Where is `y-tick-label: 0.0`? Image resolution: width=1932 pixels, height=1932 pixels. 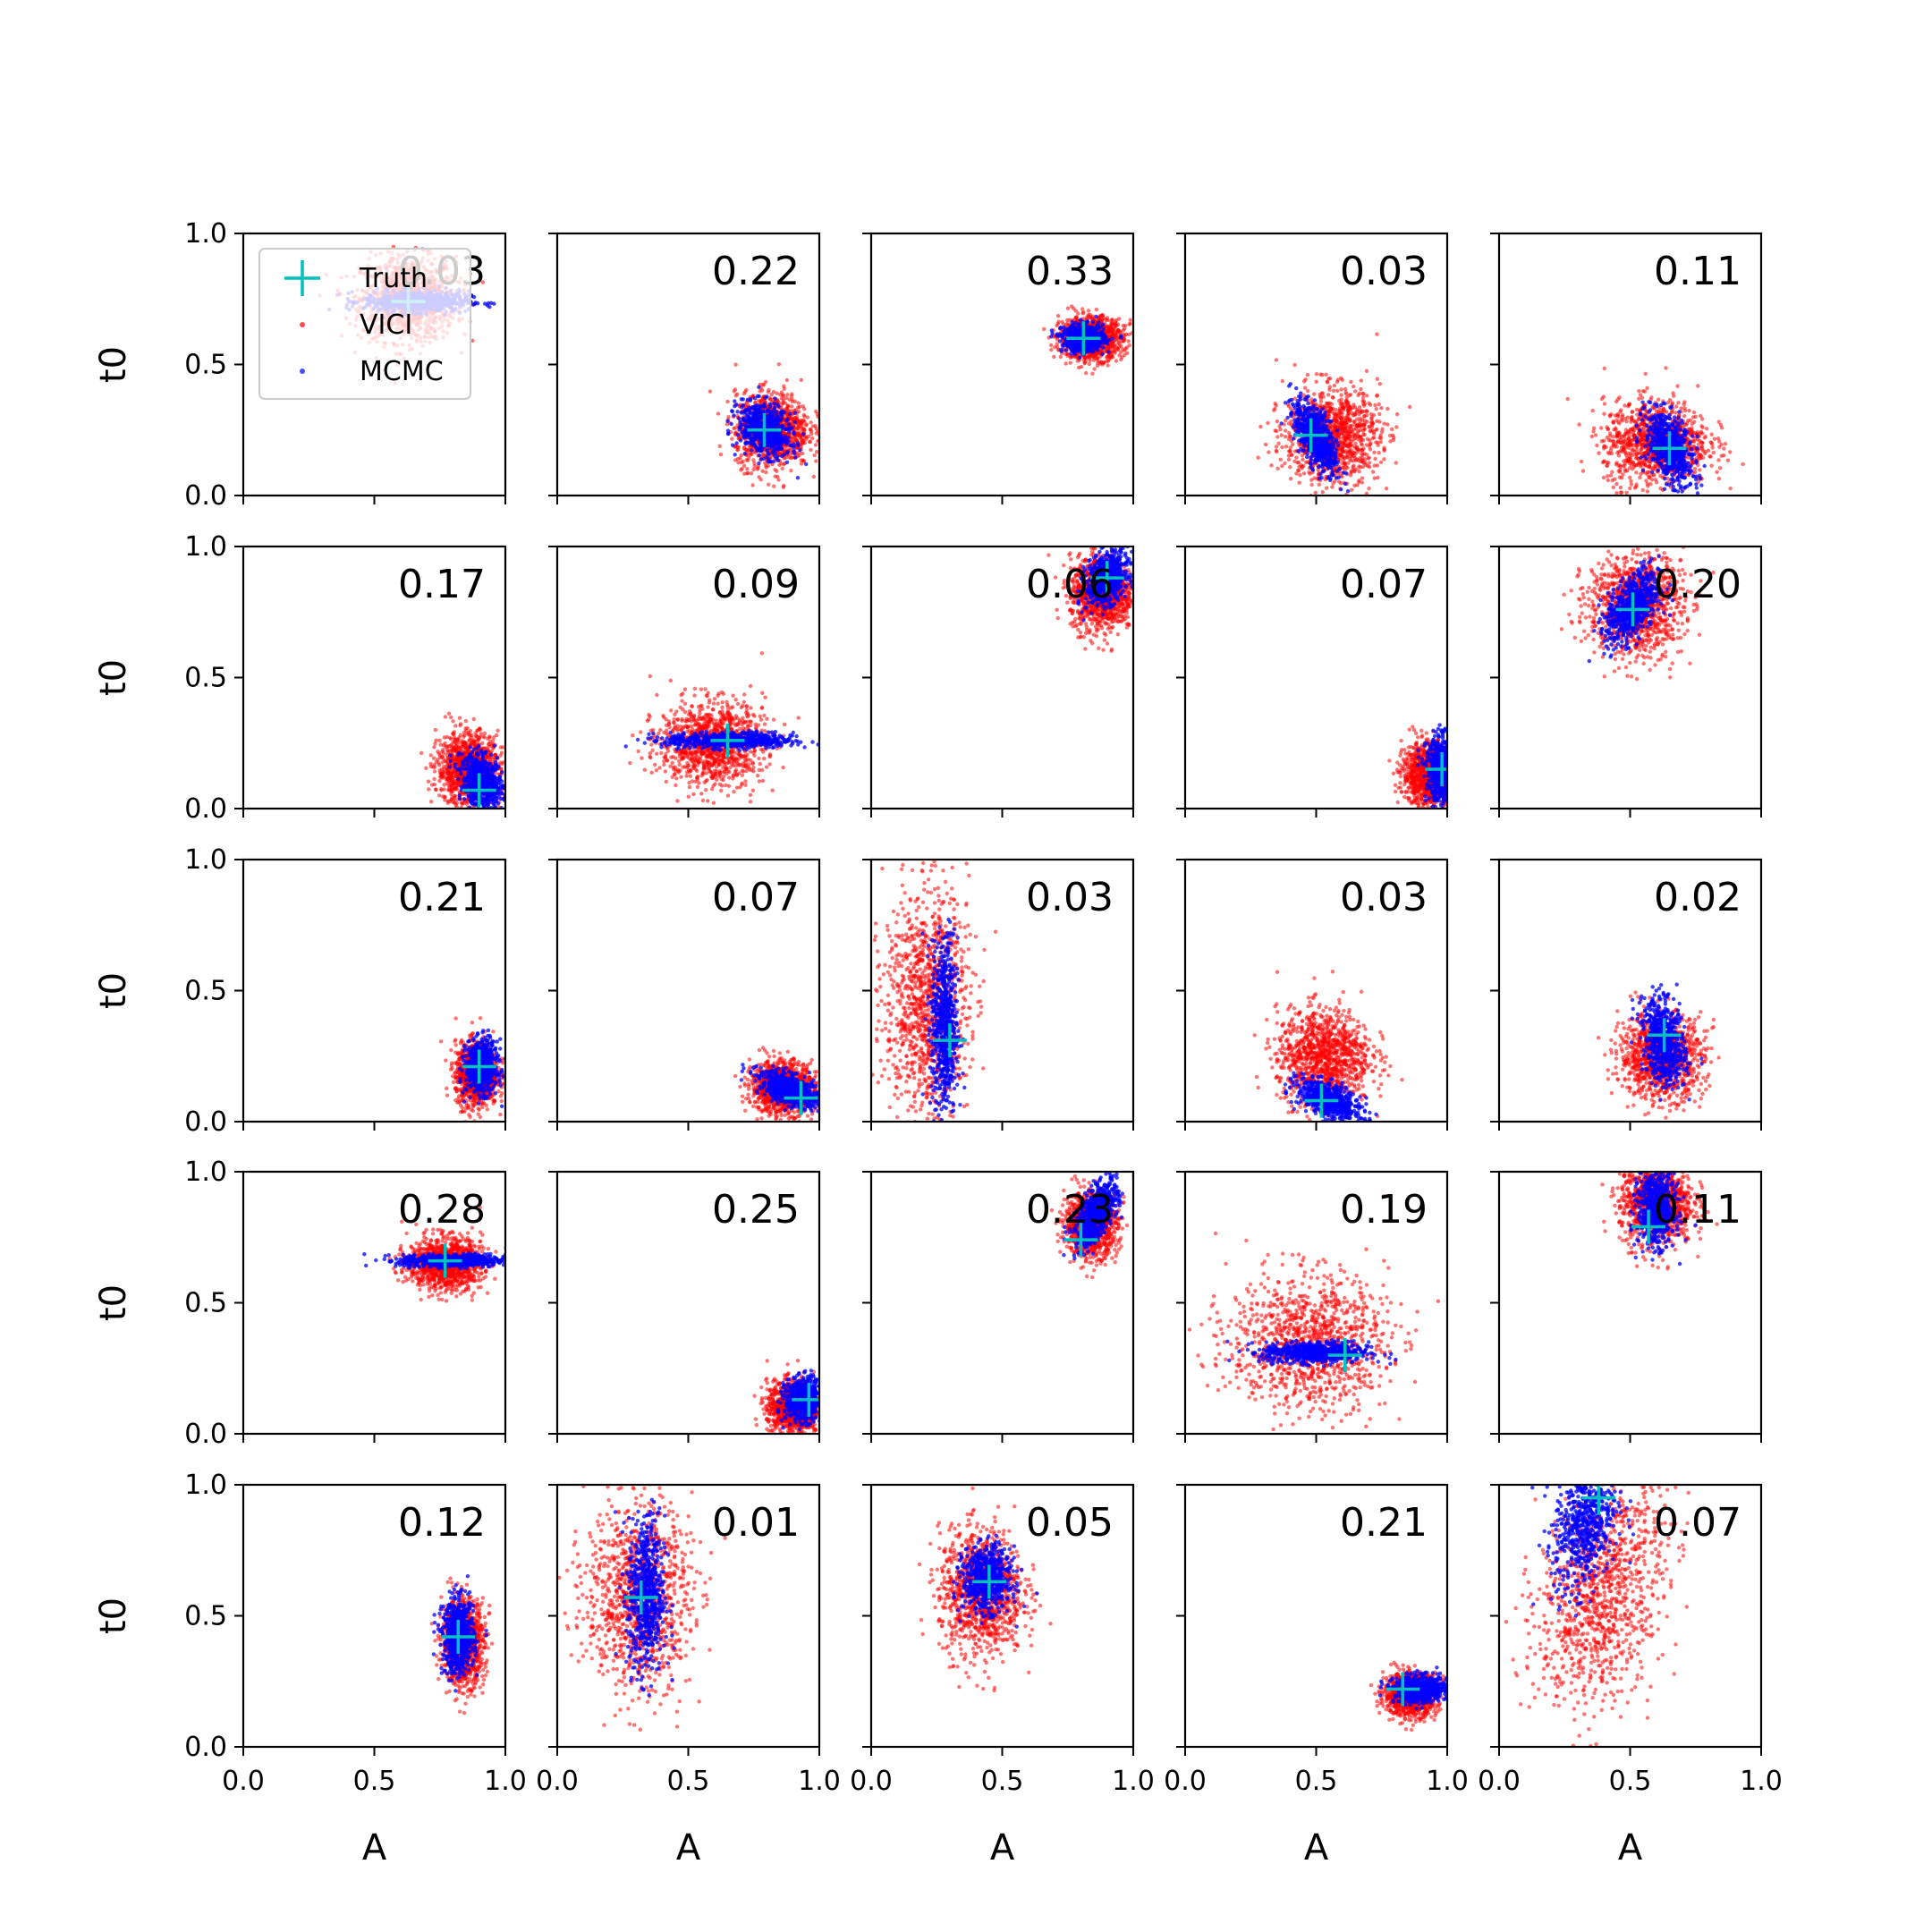
y-tick-label: 0.0 is located at coordinates (205, 496).